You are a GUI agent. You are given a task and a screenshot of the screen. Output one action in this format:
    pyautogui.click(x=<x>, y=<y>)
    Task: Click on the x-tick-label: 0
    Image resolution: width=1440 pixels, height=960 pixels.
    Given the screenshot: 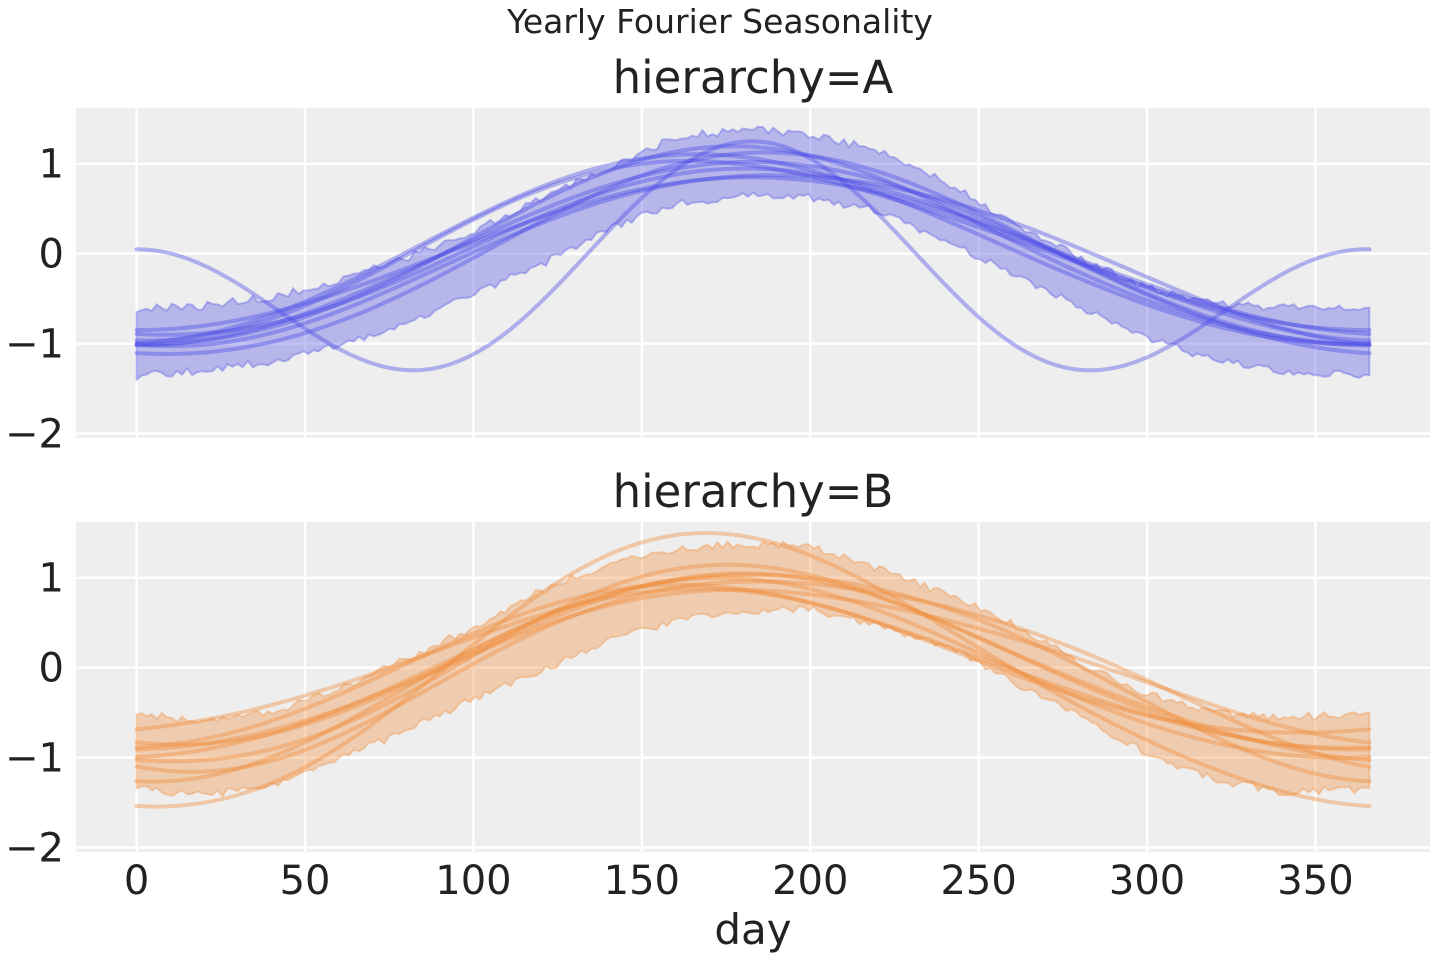 What is the action you would take?
    pyautogui.click(x=136, y=881)
    